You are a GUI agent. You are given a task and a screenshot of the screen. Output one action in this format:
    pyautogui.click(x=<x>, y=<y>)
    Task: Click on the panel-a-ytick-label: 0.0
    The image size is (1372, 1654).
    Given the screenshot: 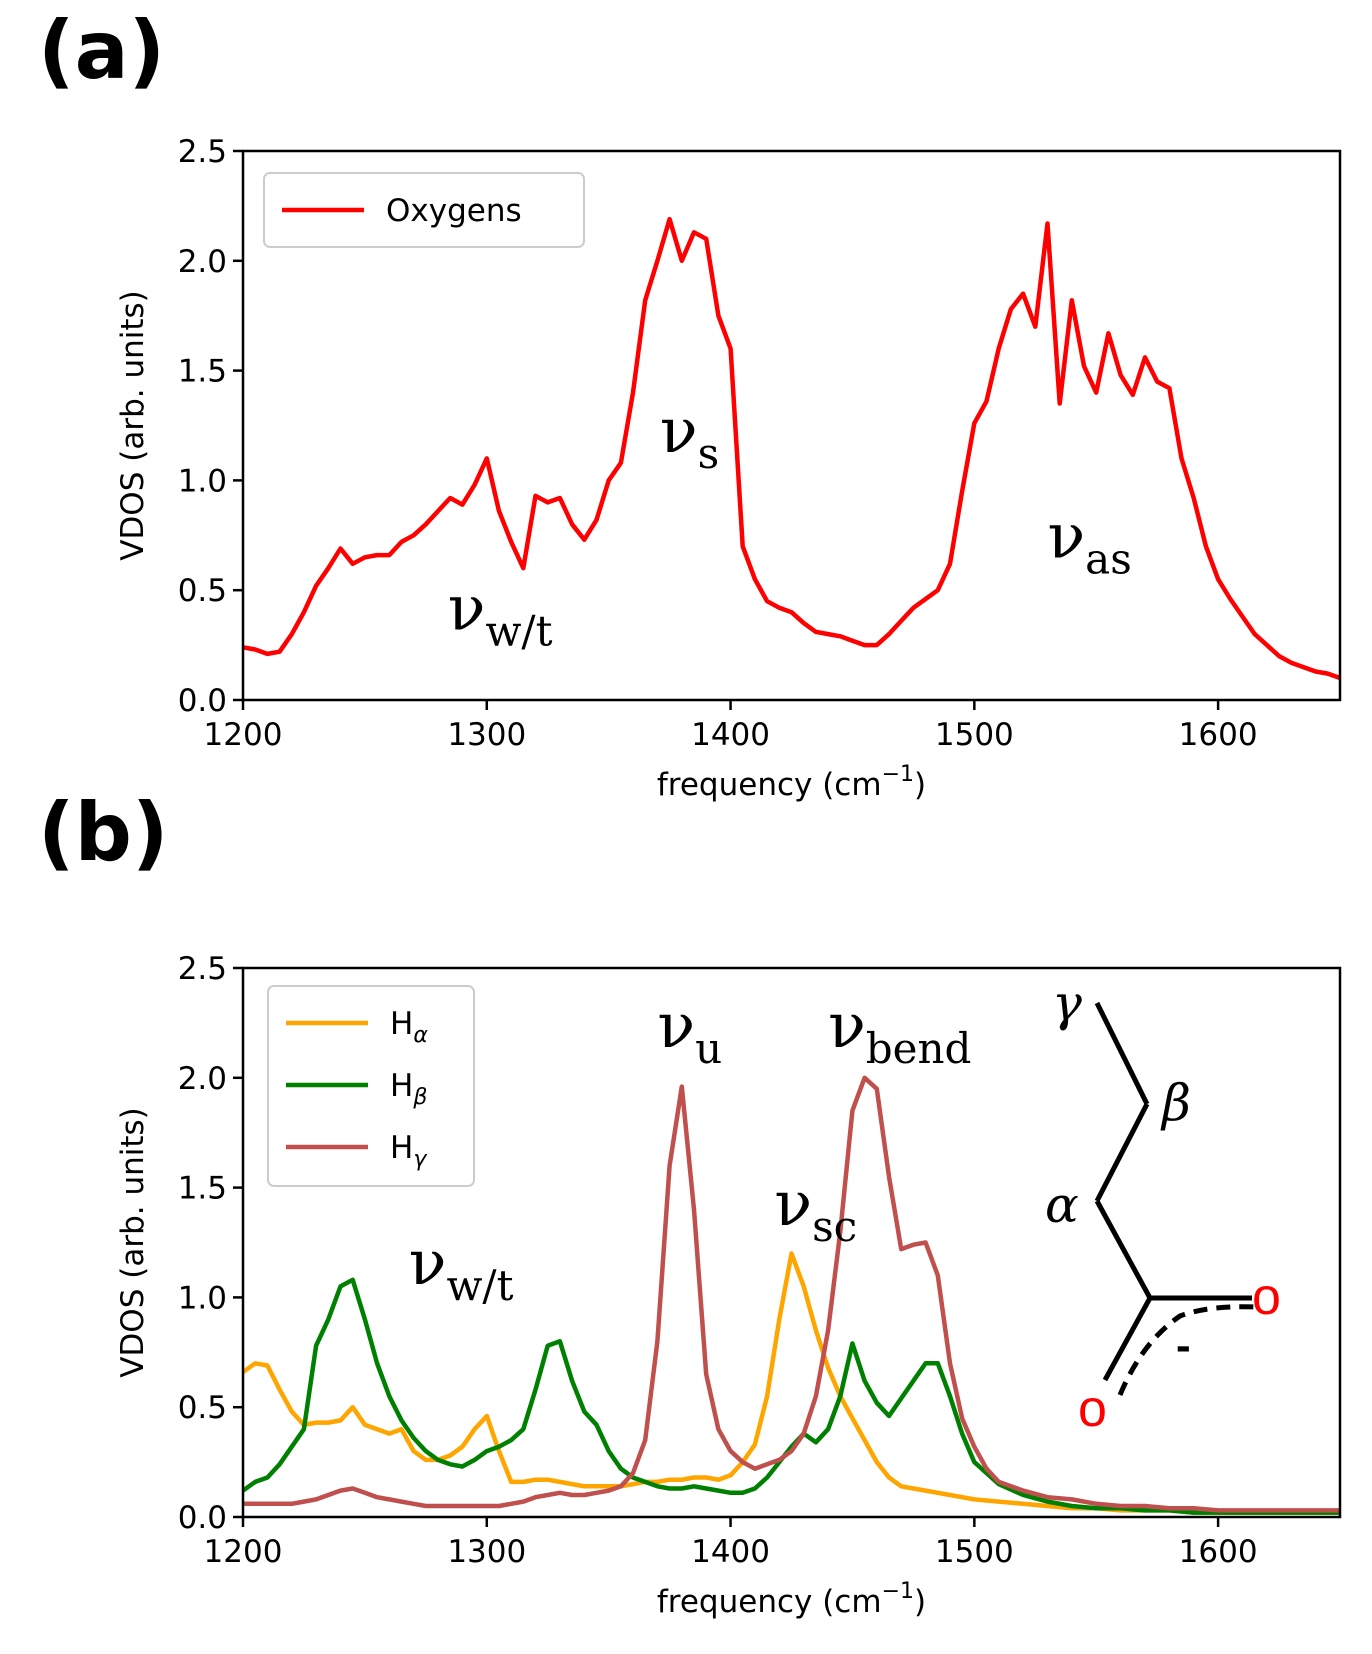 What is the action you would take?
    pyautogui.click(x=202, y=701)
    